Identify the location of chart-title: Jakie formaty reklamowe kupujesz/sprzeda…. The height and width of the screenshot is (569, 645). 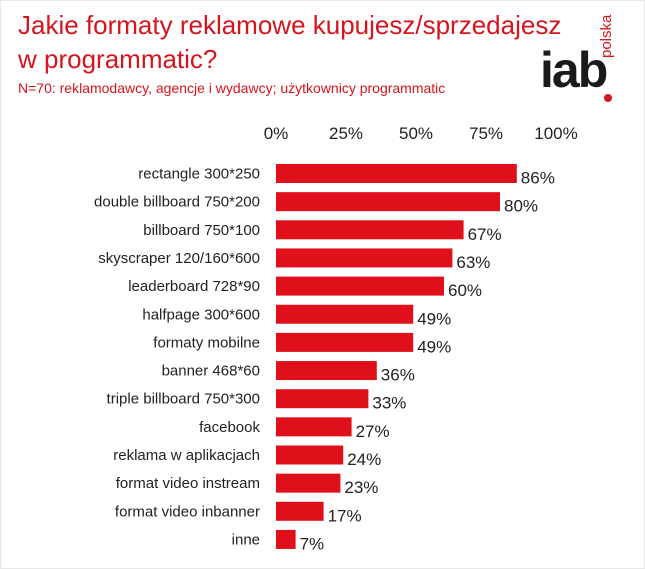
(290, 42).